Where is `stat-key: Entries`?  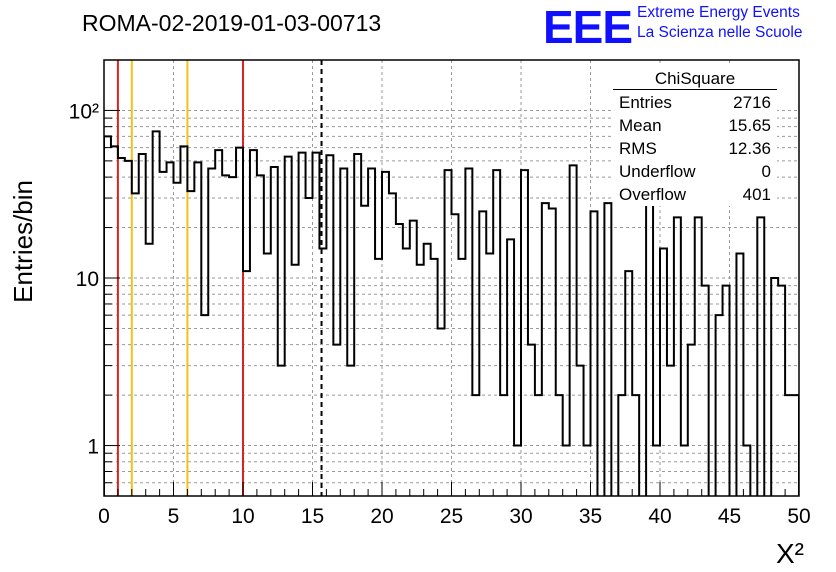 stat-key: Entries is located at coordinates (645, 102).